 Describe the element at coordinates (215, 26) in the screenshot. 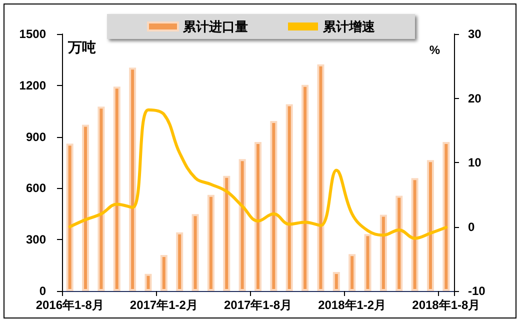

I see `legend-label: 累计进口量` at that location.